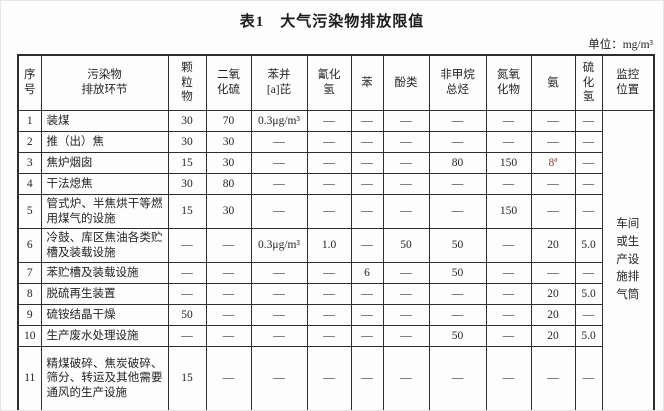 This screenshot has height=411, width=664. I want to click on cell-seq-number: 3, so click(29, 163).